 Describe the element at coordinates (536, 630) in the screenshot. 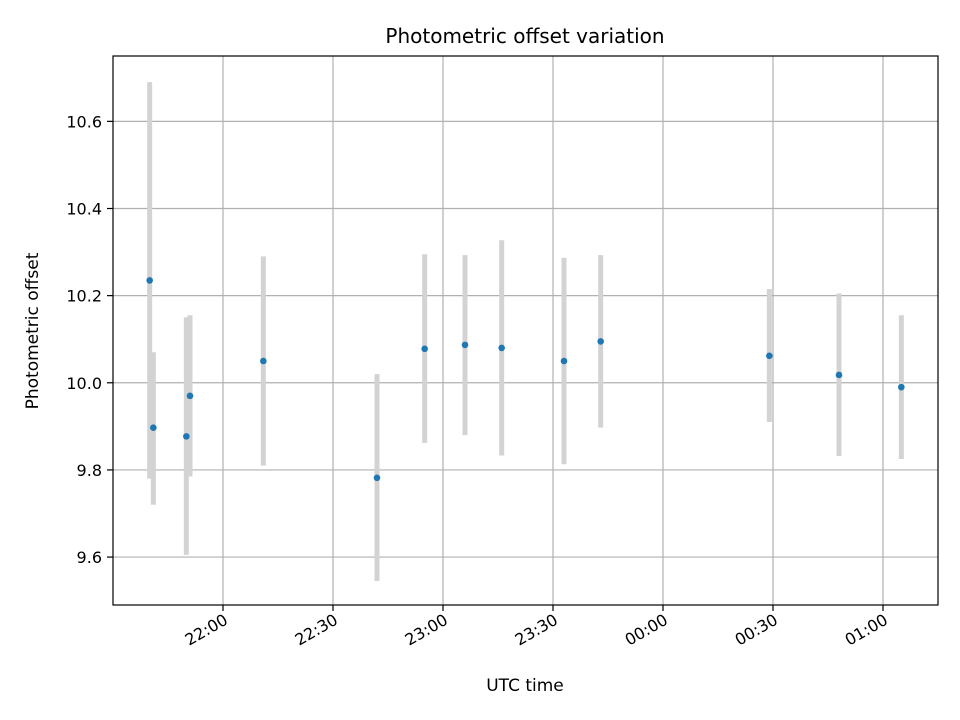

I see `x-tick-label: 23:30` at that location.